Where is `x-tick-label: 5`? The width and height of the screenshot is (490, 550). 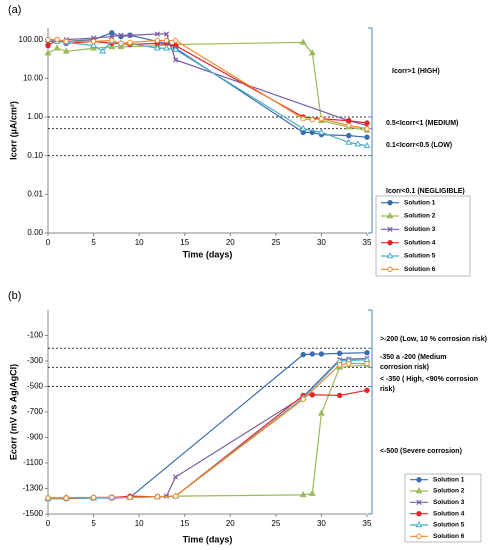
x-tick-label: 5 is located at coordinates (93, 523).